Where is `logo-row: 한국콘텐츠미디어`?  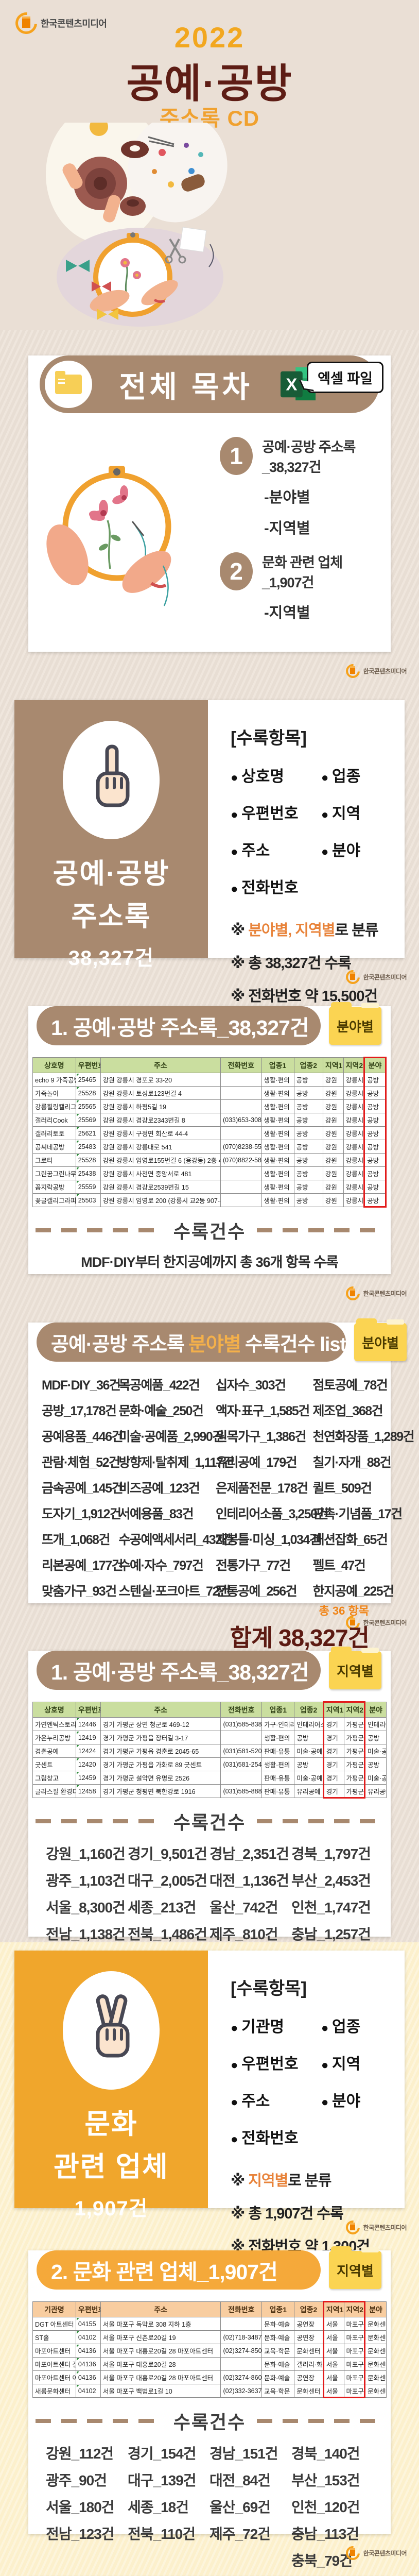 logo-row: 한국콘텐츠미디어 is located at coordinates (209, 1618).